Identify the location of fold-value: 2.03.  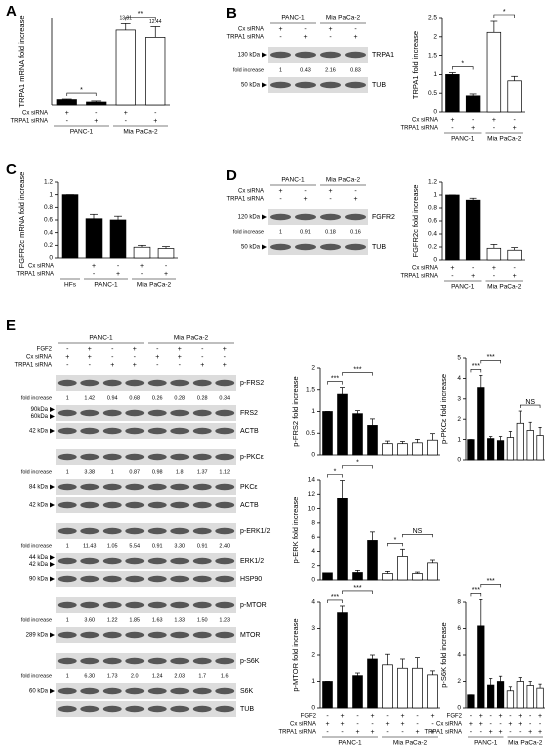
(179, 676).